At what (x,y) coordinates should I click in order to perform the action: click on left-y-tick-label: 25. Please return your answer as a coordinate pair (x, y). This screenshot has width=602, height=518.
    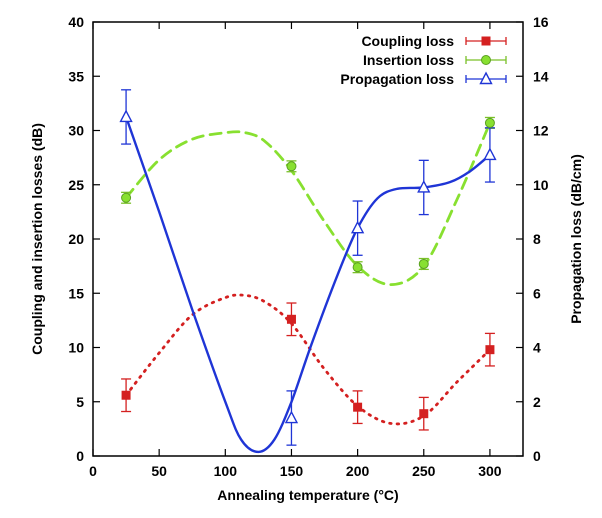
    Looking at the image, I should click on (76, 185).